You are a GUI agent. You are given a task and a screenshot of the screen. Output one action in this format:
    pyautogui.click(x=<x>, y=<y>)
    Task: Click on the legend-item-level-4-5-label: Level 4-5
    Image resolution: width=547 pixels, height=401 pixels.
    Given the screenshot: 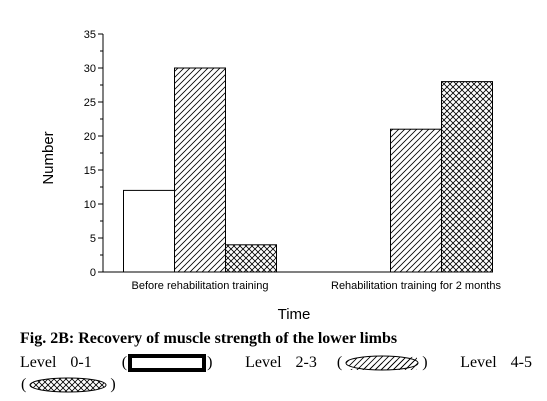 What is the action you would take?
    pyautogui.click(x=496, y=363)
    